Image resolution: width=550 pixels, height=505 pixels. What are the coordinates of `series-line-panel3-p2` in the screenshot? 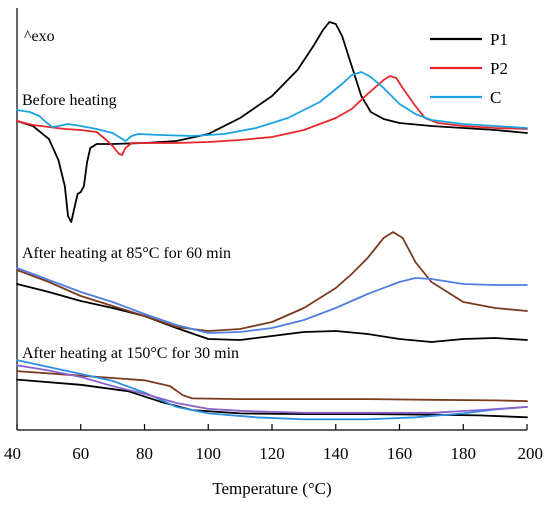 It's located at (272, 386).